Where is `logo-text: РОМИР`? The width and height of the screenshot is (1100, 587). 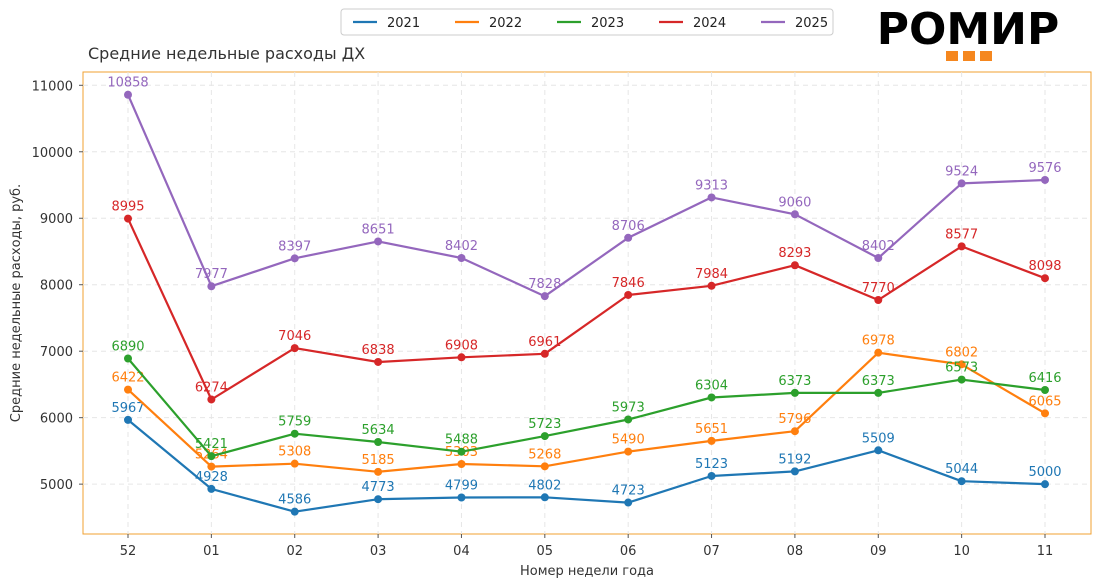 logo-text: РОМИР is located at coordinates (968, 29).